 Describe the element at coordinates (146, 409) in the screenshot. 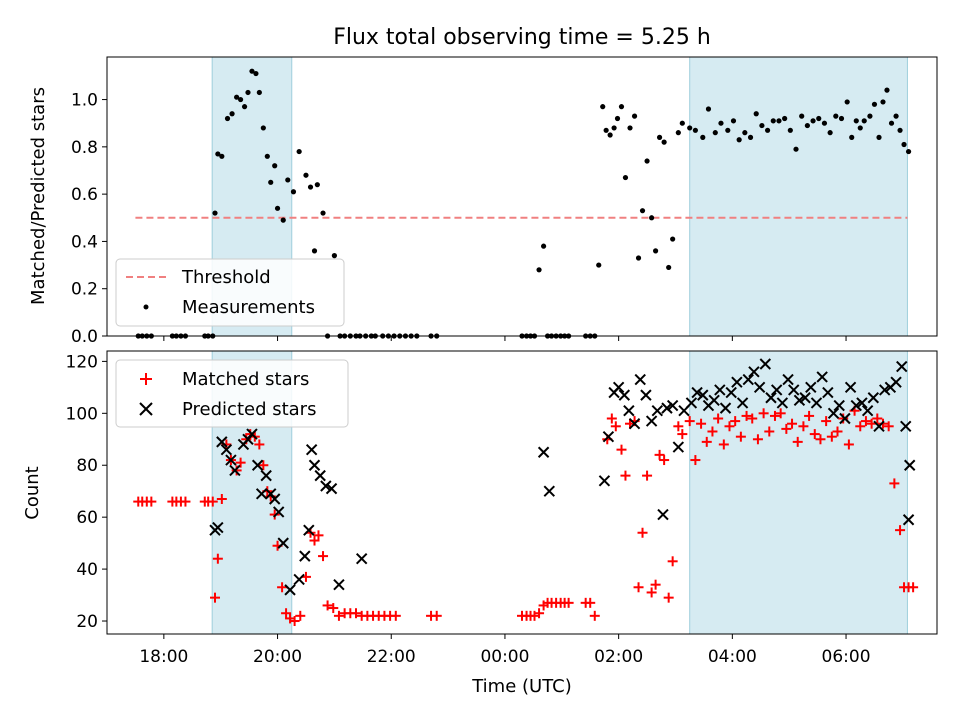

I see `legend-predicted-swatch` at that location.